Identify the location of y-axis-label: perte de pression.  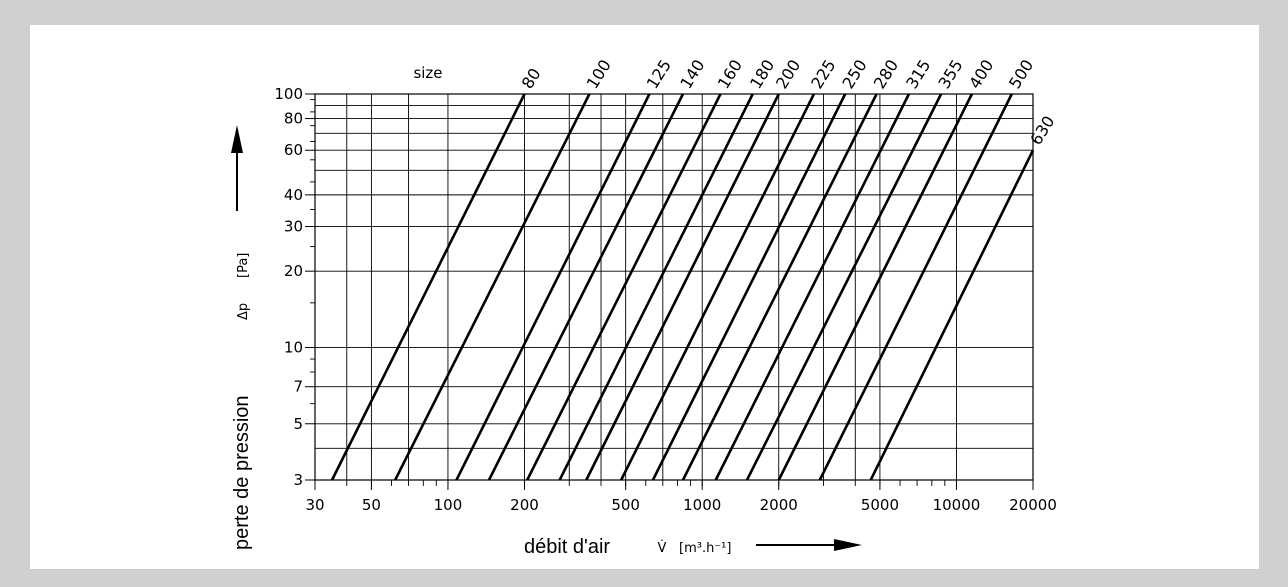
(242, 472).